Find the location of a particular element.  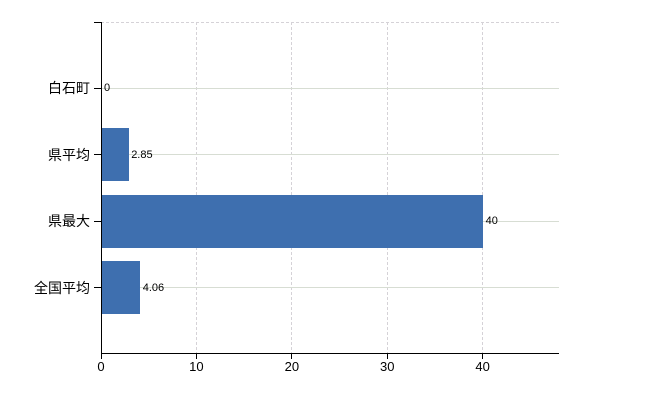

category-label: 県平均 is located at coordinates (69, 154).